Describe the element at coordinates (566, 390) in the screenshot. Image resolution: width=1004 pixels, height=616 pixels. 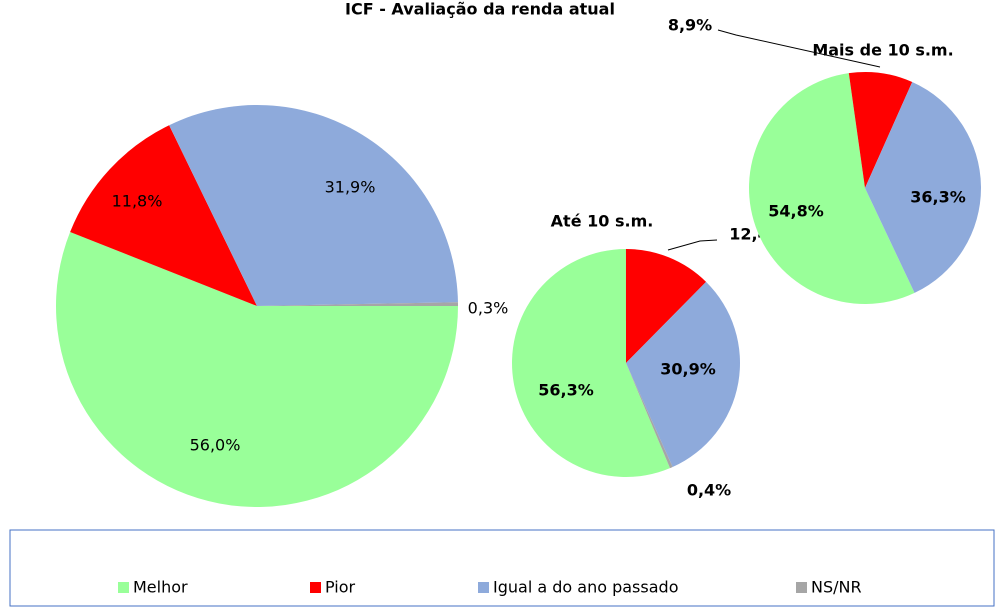
I see `data-label: 56,3%` at that location.